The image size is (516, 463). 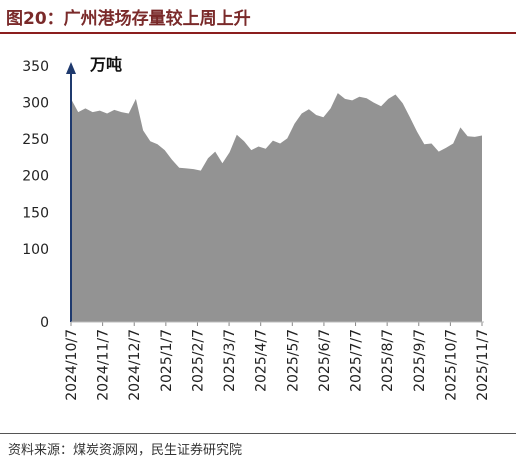 I want to click on y-tick-label: 0, so click(x=44, y=323).